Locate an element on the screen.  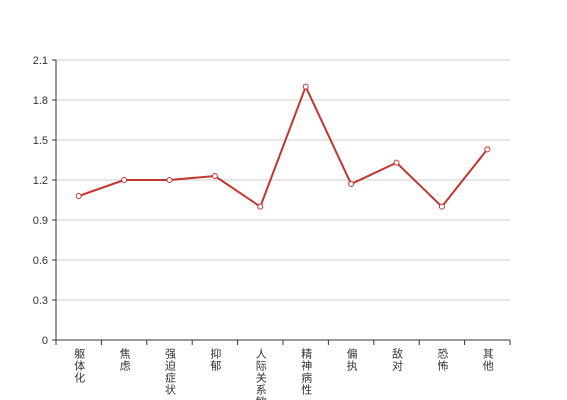
y-tick-label: 0 is located at coordinates (45, 341).